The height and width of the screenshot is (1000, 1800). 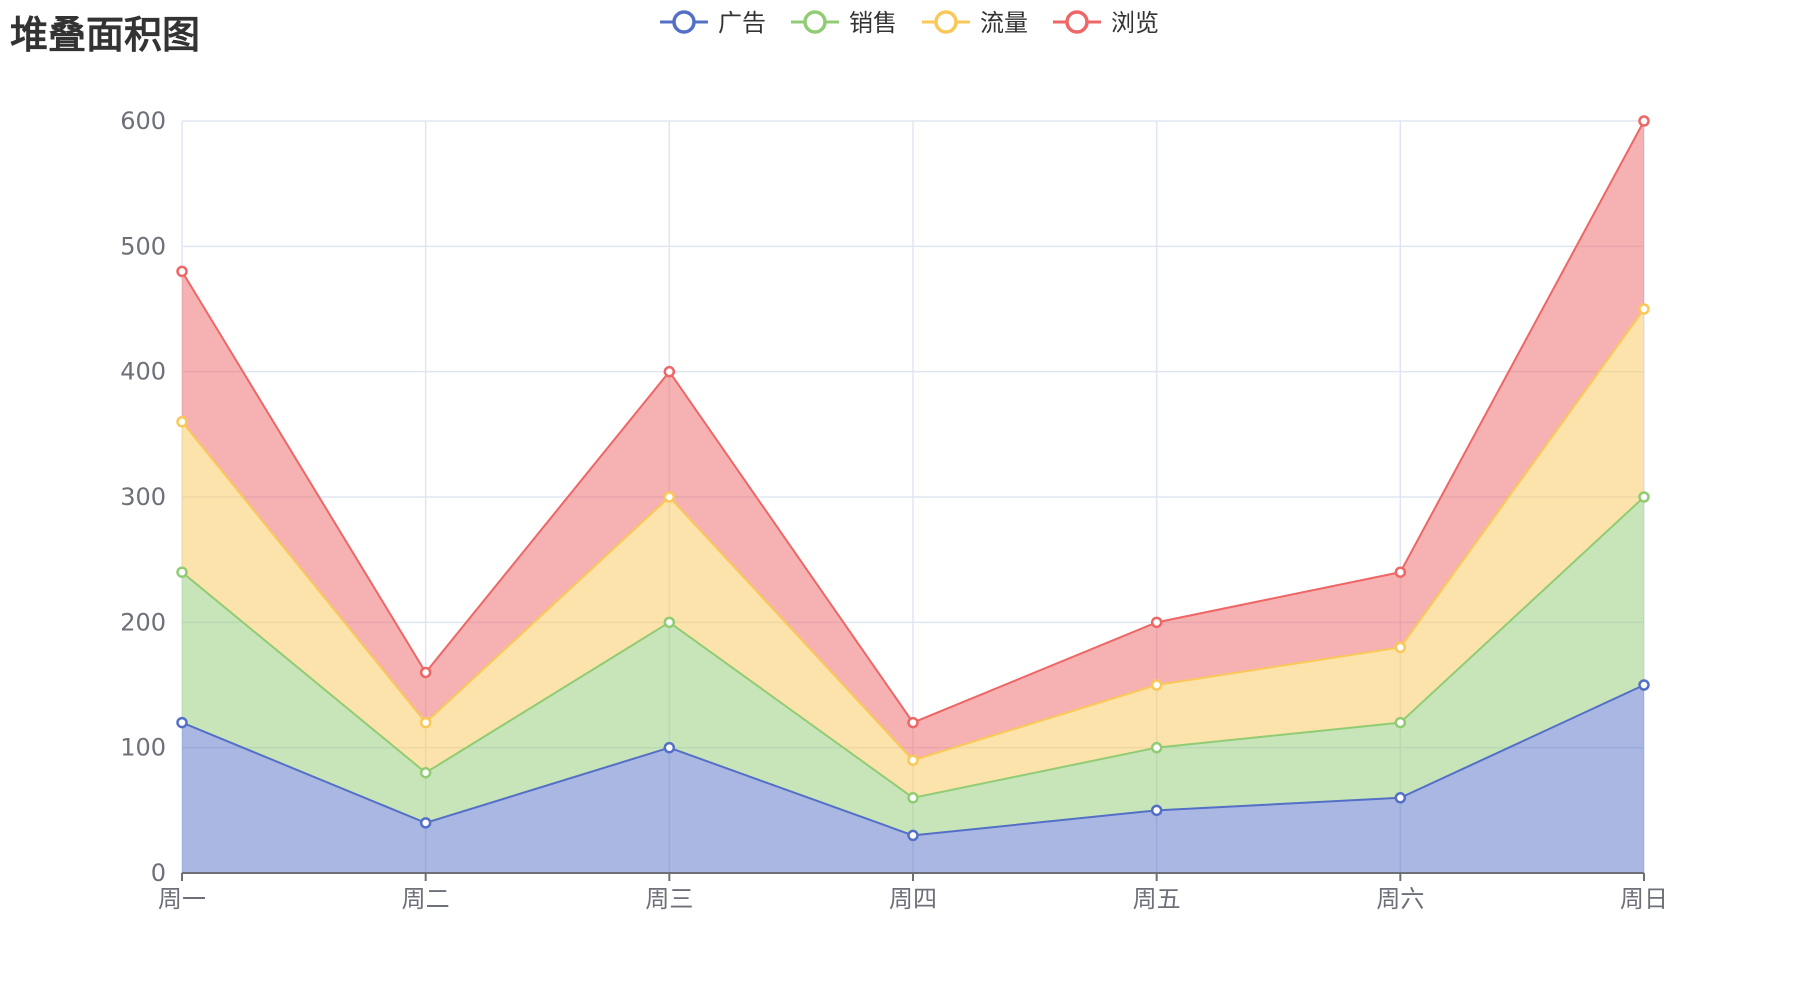 What do you see at coordinates (143, 748) in the screenshot?
I see `y-tick-label: 100` at bounding box center [143, 748].